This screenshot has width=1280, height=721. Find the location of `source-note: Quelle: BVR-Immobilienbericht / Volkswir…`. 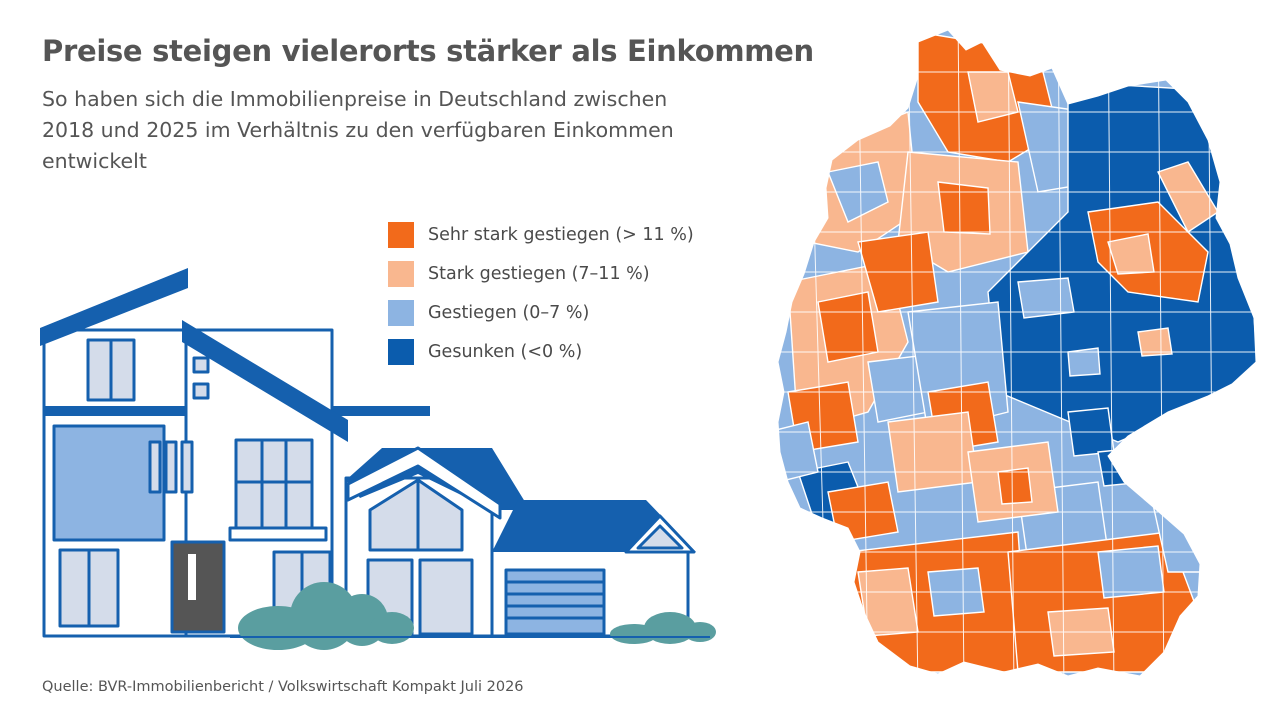

source-note: Quelle: BVR-Immobilienbericht / Volkswir… is located at coordinates (283, 687).